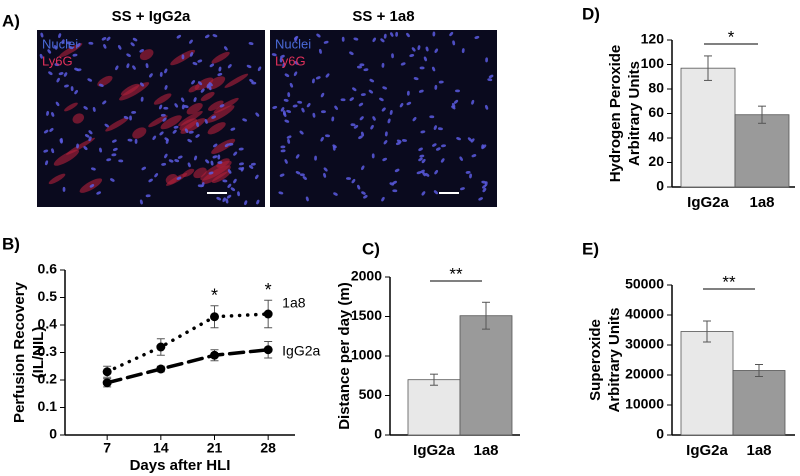  Describe the element at coordinates (707, 450) in the screenshot. I see `x-tick-label: IgG2a` at that location.